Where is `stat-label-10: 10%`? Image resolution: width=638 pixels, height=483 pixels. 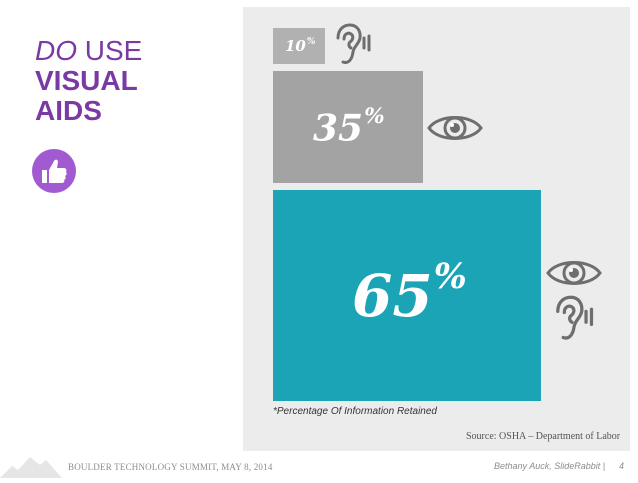
stat-label-10: 10% is located at coordinates (300, 46).